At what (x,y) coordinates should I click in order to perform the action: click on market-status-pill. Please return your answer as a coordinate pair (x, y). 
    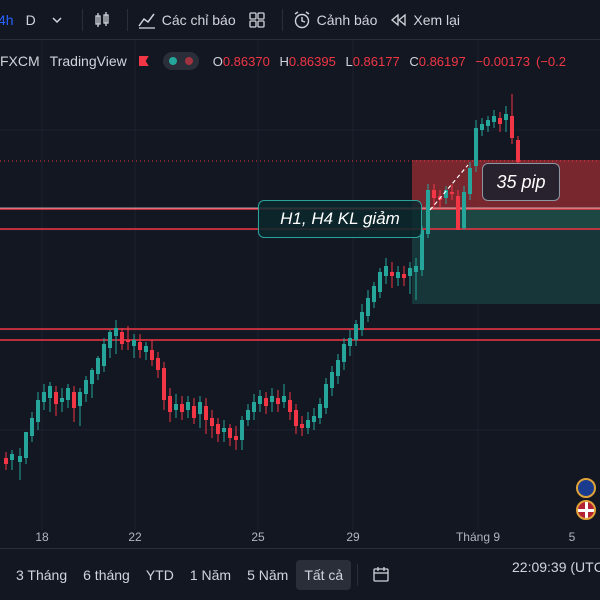
    Looking at the image, I should click on (180, 61).